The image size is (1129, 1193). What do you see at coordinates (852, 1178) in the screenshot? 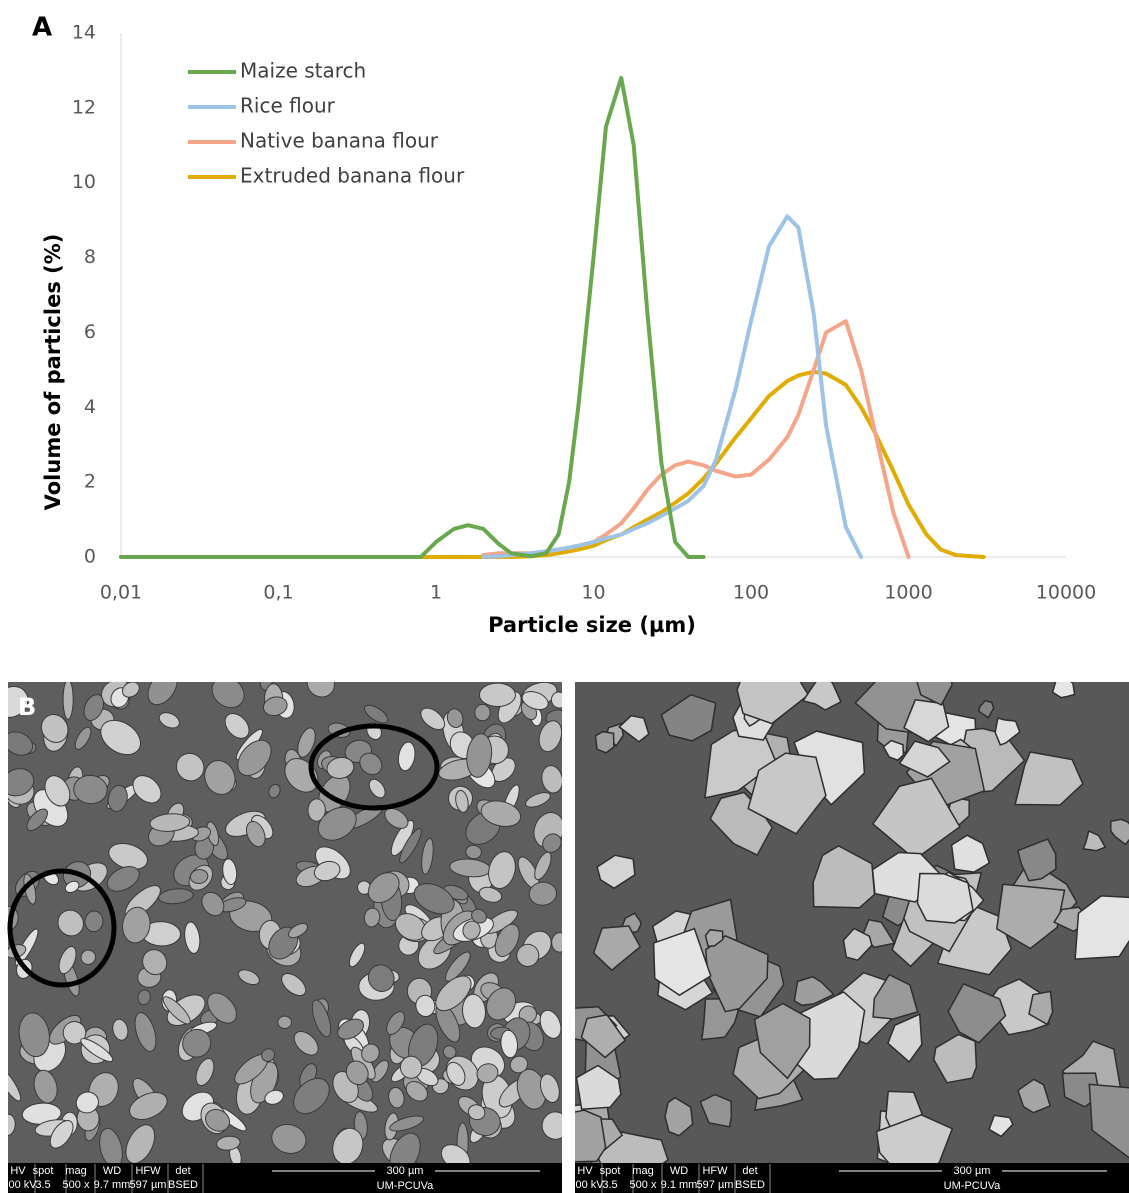
I see `info-bar` at bounding box center [852, 1178].